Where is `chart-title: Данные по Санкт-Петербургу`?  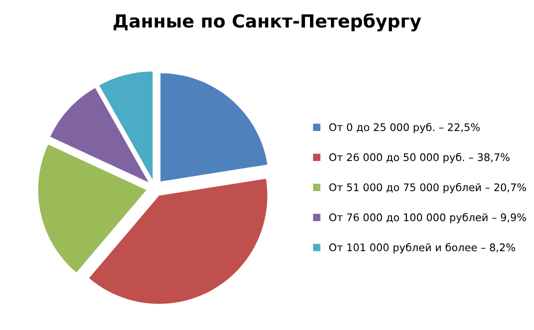
chart-title: Данные по Санкт-Петербургу is located at coordinates (268, 22).